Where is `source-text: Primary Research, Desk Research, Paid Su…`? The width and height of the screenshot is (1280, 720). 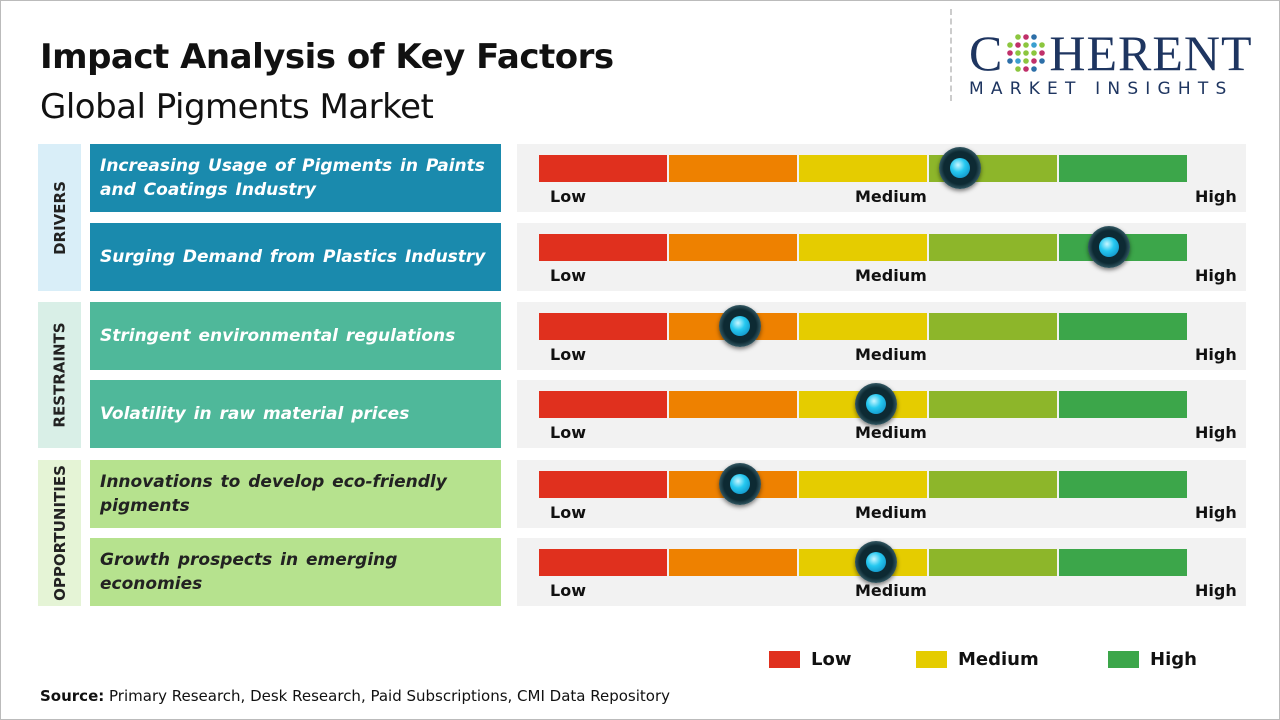
source-text: Primary Research, Desk Research, Paid Su… is located at coordinates (387, 696).